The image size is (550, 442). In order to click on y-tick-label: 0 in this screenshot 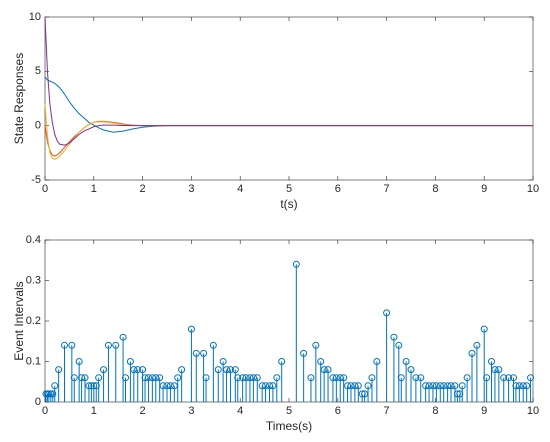, I will do `click(38, 126)`.